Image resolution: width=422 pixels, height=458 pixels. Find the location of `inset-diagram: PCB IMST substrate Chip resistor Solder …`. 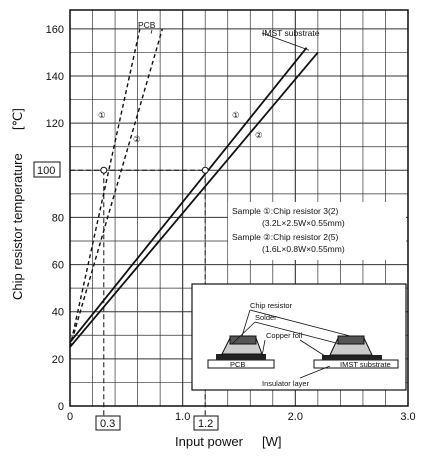

inset-diagram: PCB IMST substrate Chip resistor Solder … is located at coordinates (299, 337).